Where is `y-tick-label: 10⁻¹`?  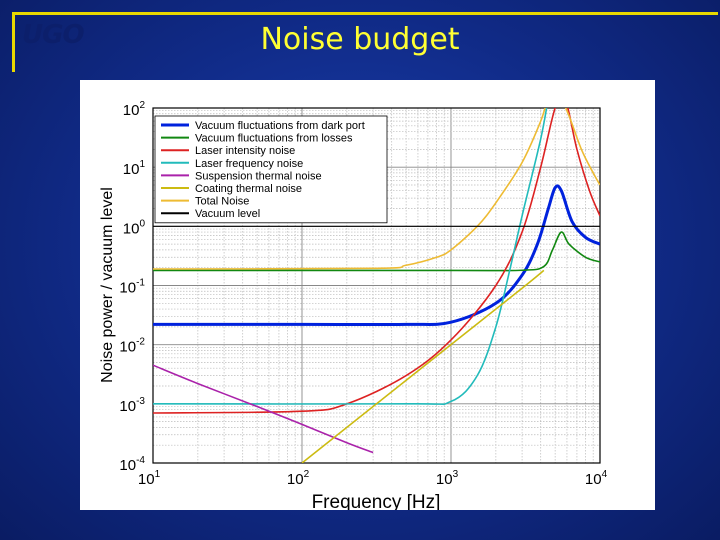
y-tick-label: 10⁻¹ is located at coordinates (132, 287).